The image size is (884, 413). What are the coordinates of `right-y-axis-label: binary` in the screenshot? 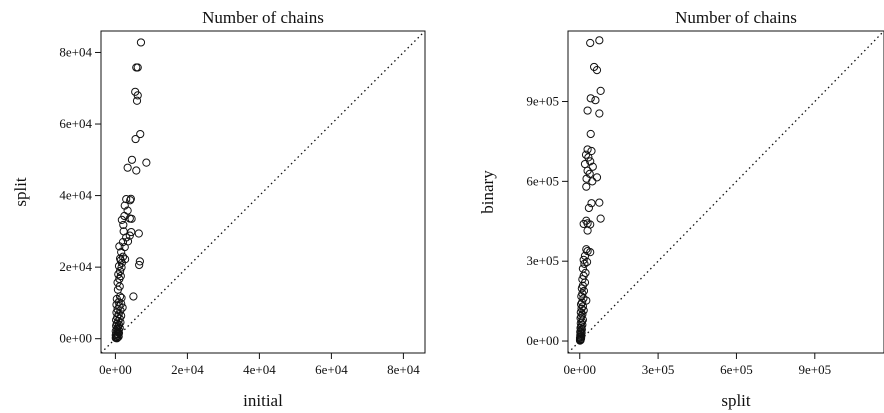 It's located at (487, 192).